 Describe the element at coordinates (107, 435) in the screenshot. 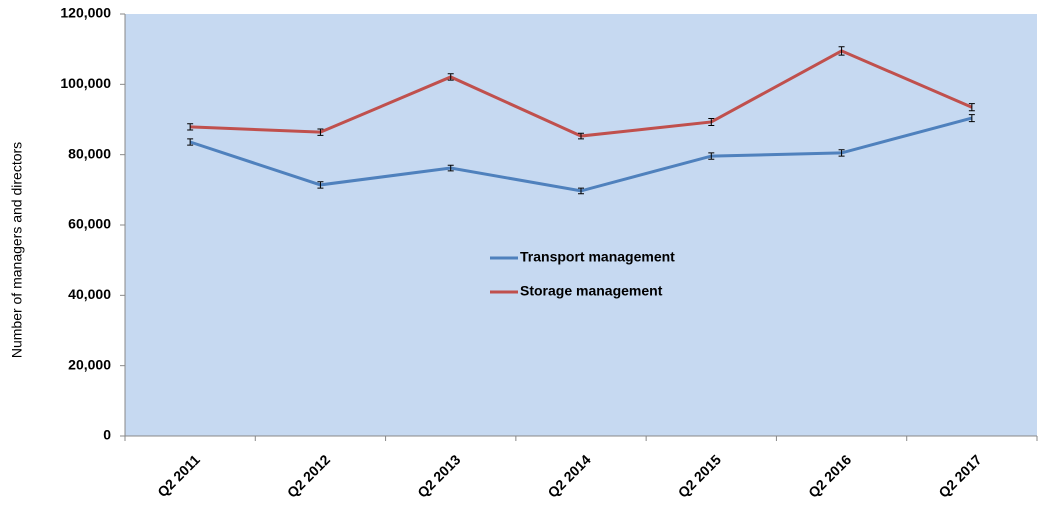

I see `y-tick-label: 0` at that location.